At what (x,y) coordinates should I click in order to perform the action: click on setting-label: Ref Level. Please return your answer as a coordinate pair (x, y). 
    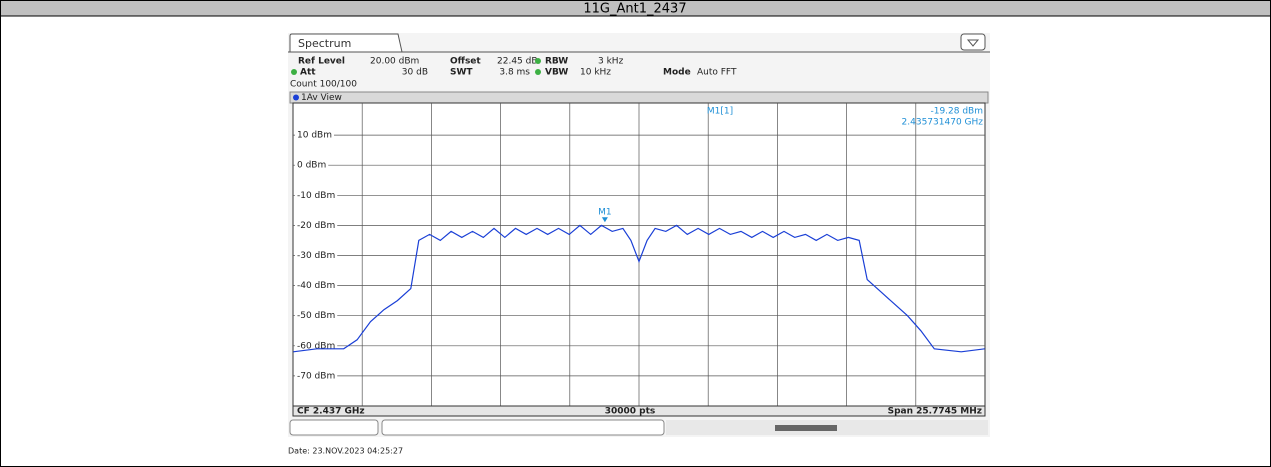
    Looking at the image, I should click on (321, 62).